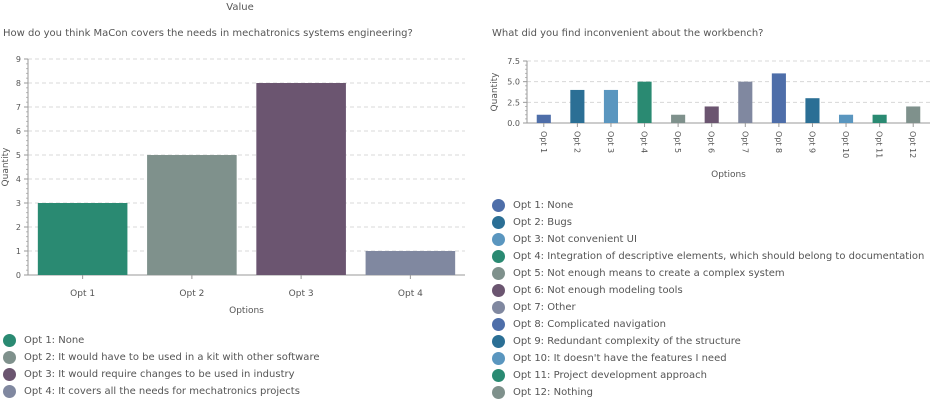 This screenshot has width=943, height=404. Describe the element at coordinates (744, 142) in the screenshot. I see `right-x-tick-label: Opt 7` at that location.